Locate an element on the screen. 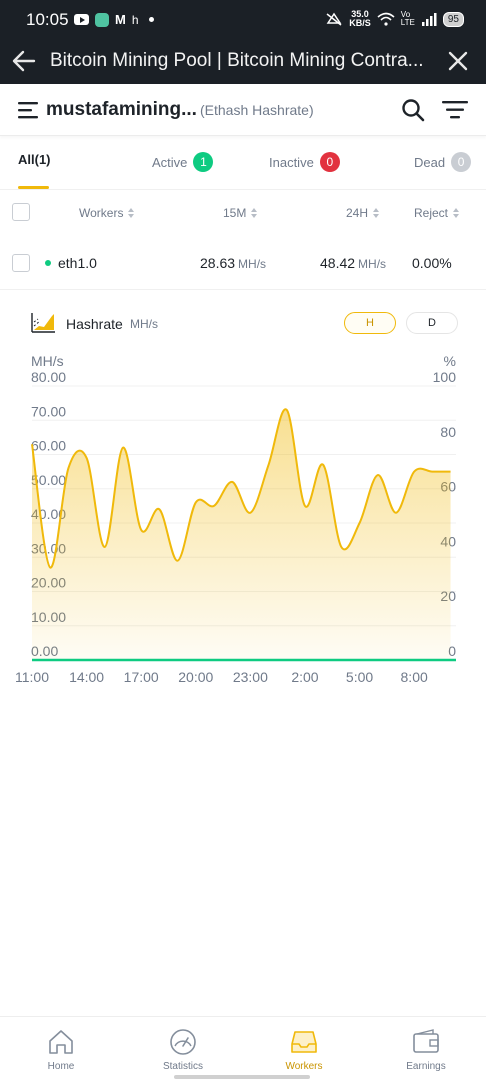  status-bar: 10:05 M h 35.0 KB/S Vo LTE 95 is located at coordinates (243, 19).